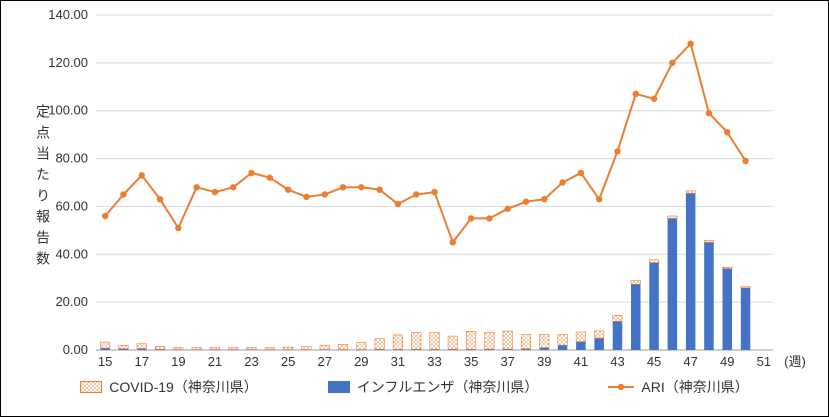  Describe the element at coordinates (43, 188) in the screenshot. I see `y-axis-title: 定点当たり報告数` at that location.